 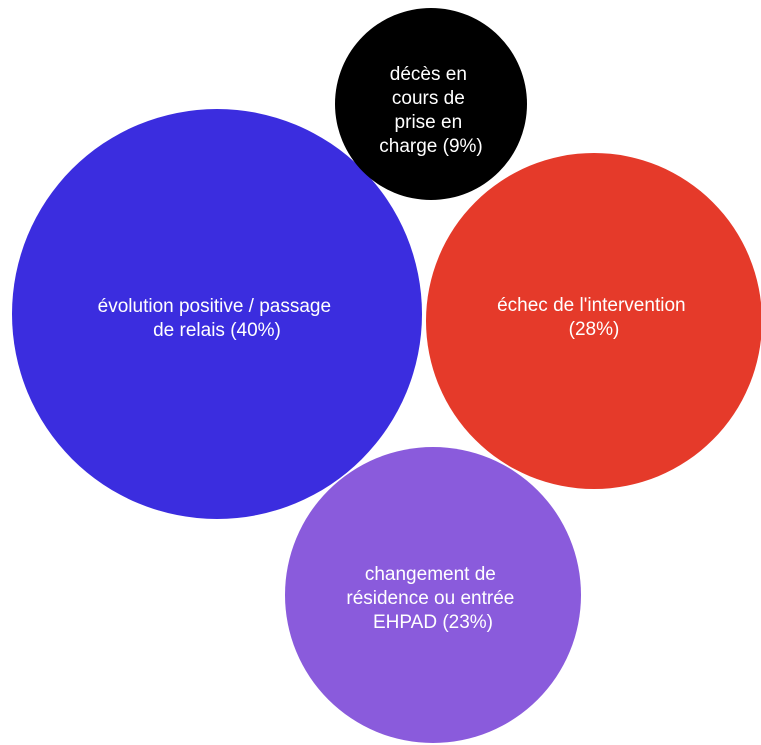 What do you see at coordinates (591, 305) in the screenshot?
I see `bubble-echec-intervention-label-line-1: échec de l'intervention` at bounding box center [591, 305].